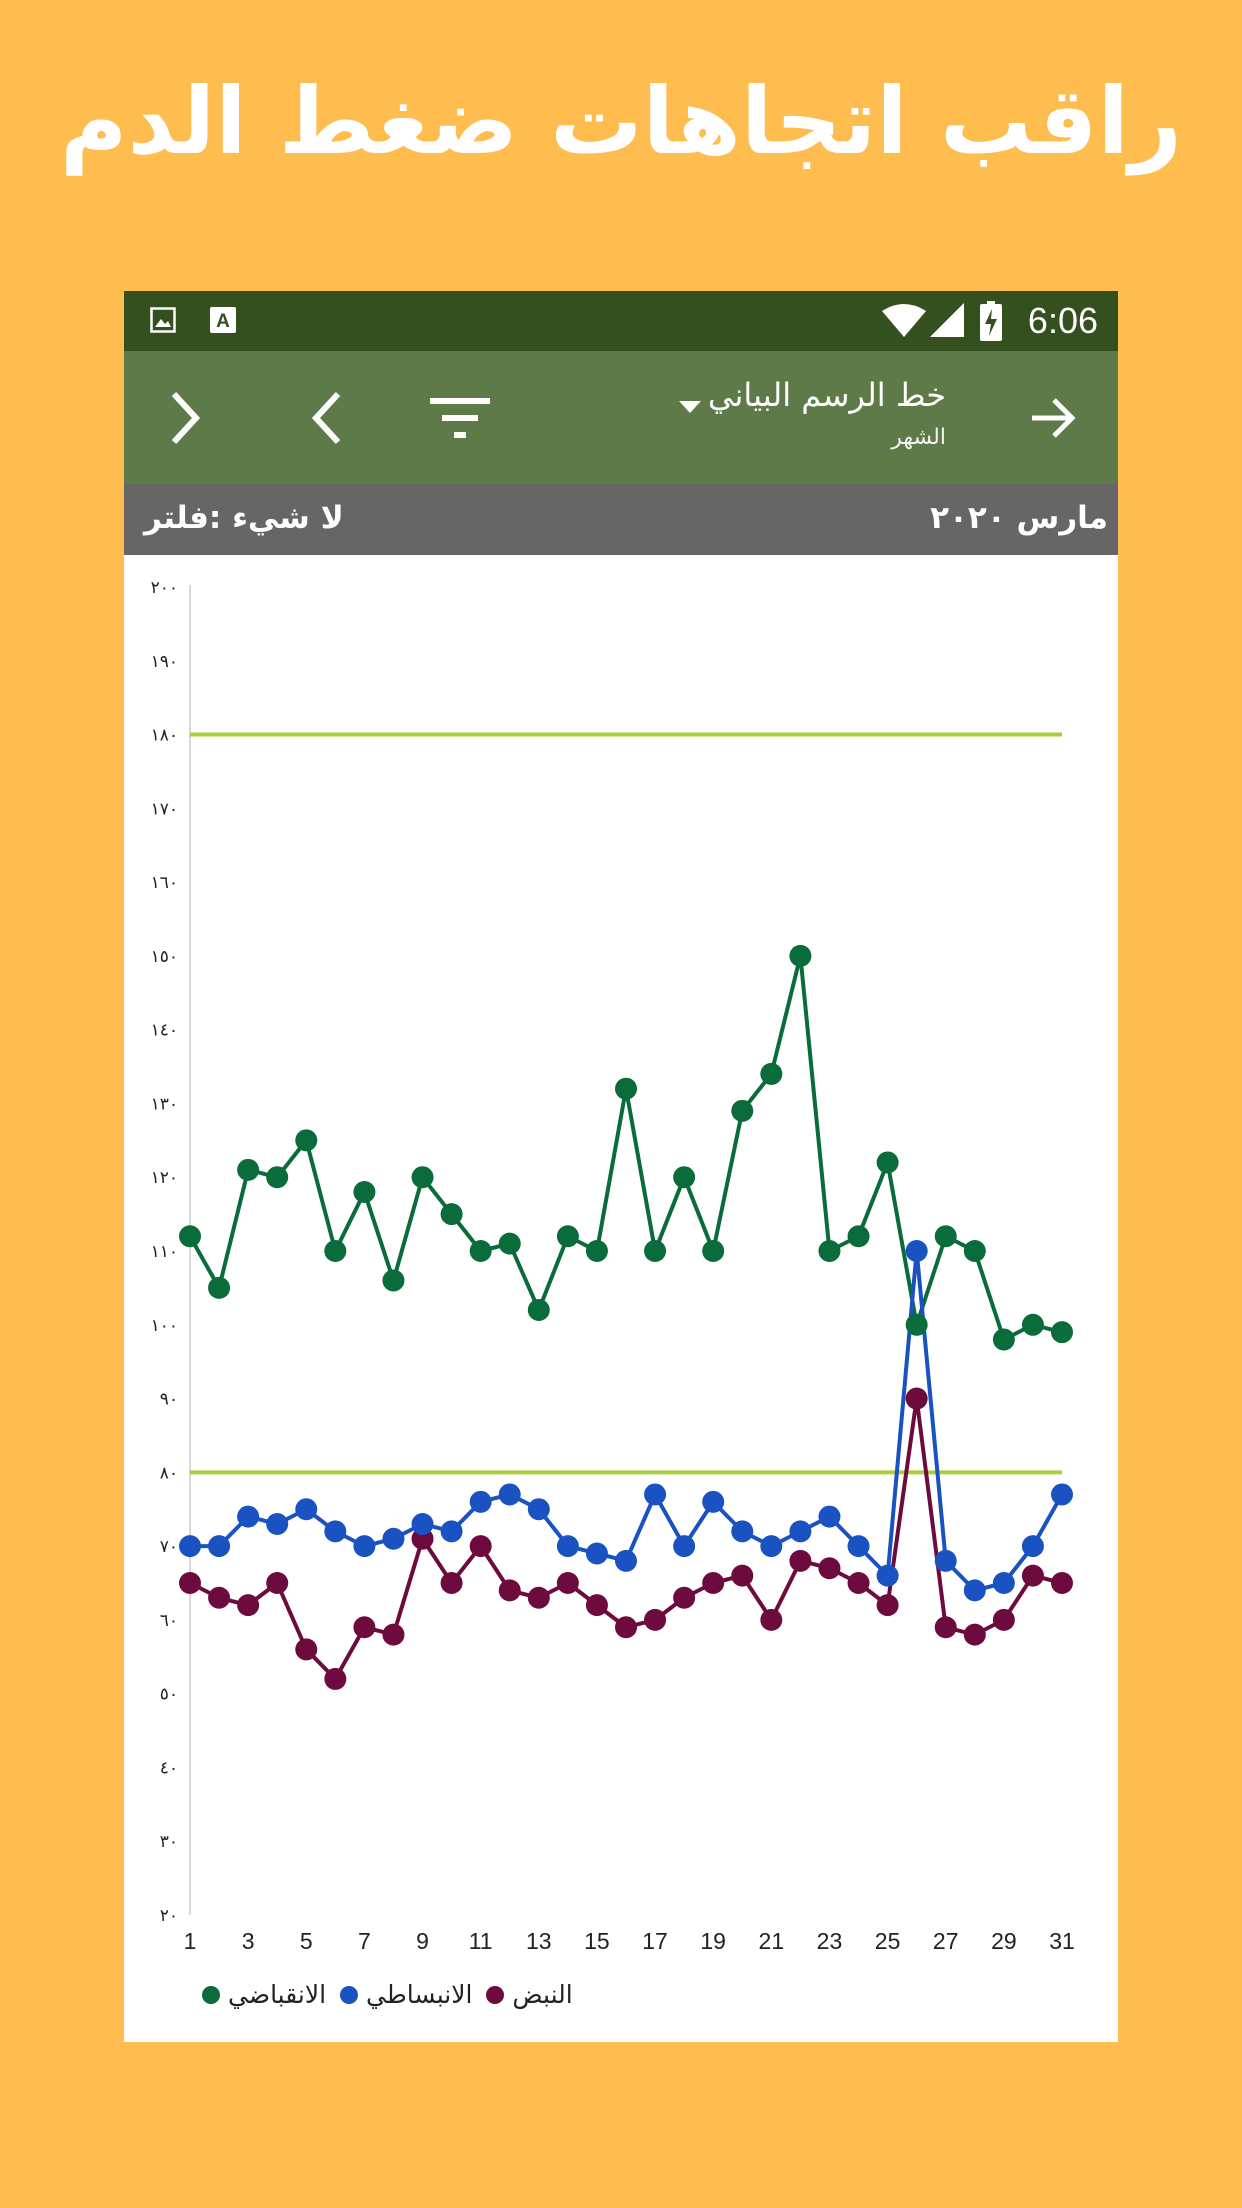  Describe the element at coordinates (169, 1768) in the screenshot. I see `y-tick-label: ٤٠` at that location.